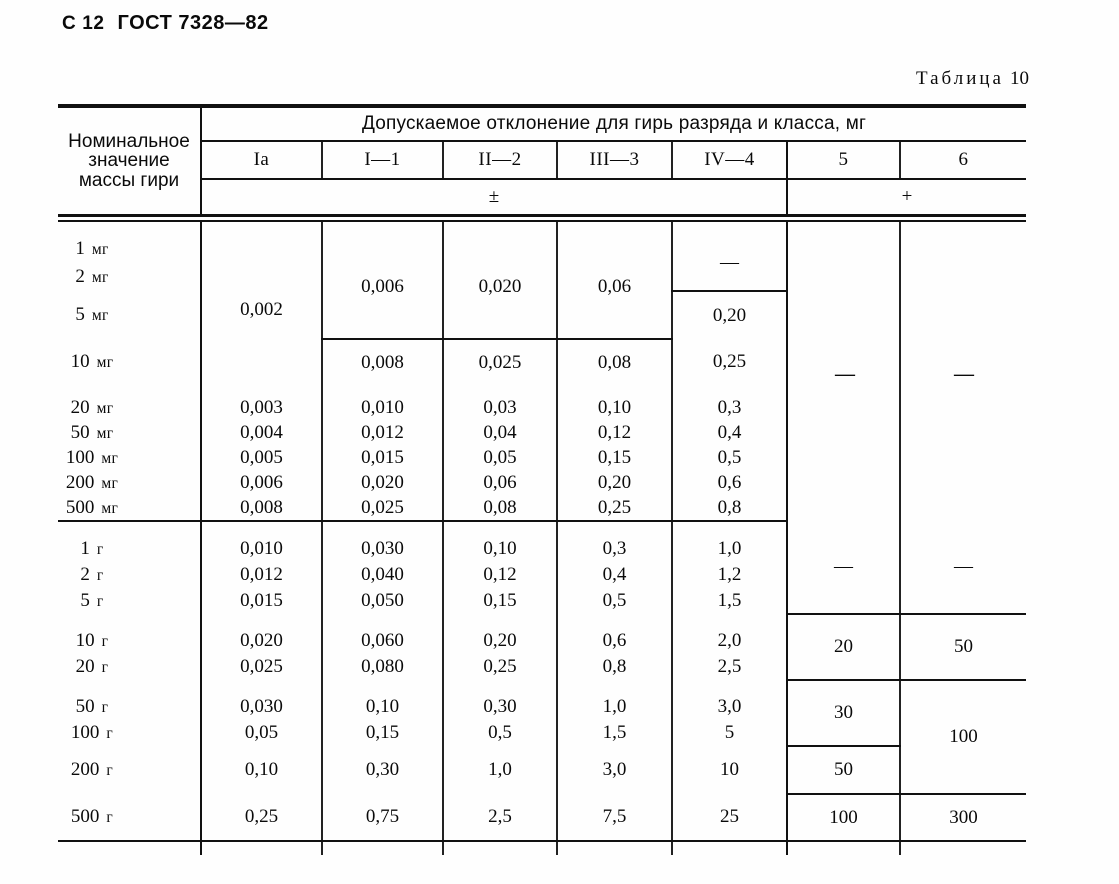 This screenshot has height=884, width=1119. I want to click on value-iv4-5g: 1,5, so click(729, 601).